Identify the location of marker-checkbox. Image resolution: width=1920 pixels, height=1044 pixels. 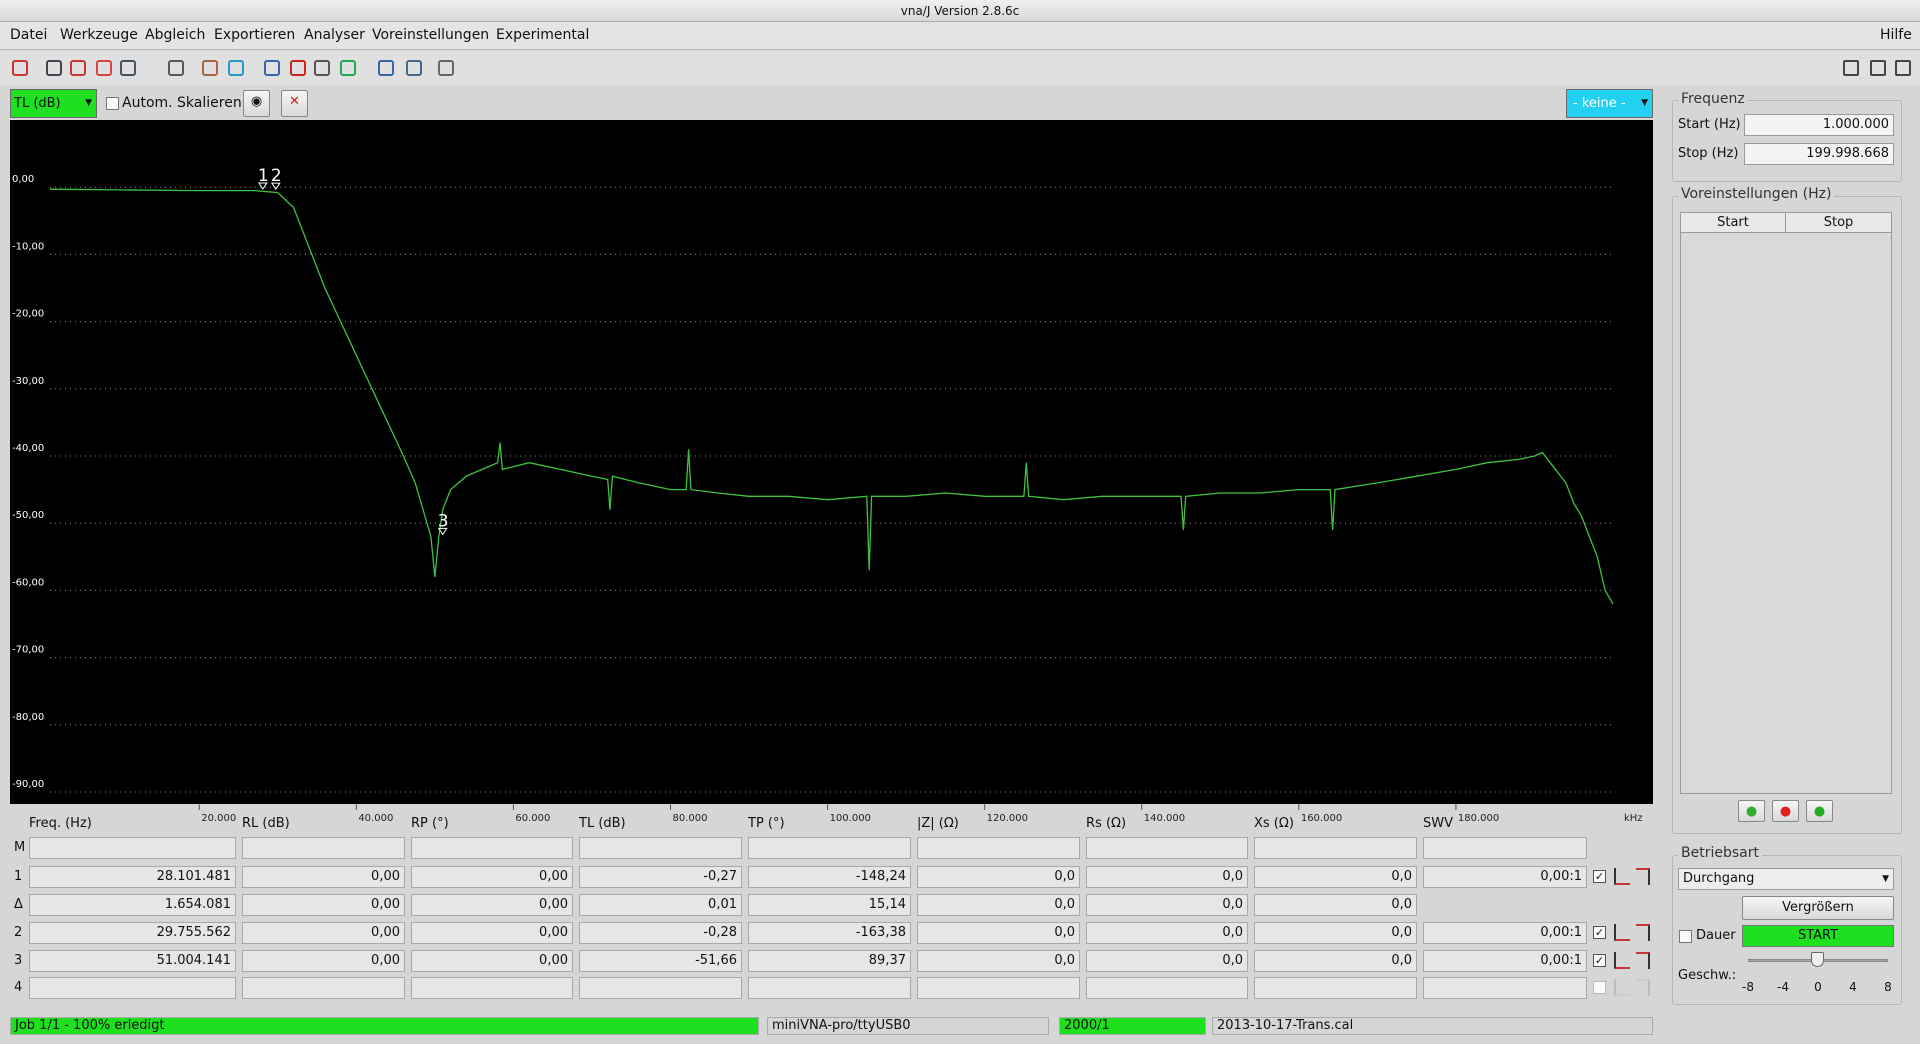
(1599, 987).